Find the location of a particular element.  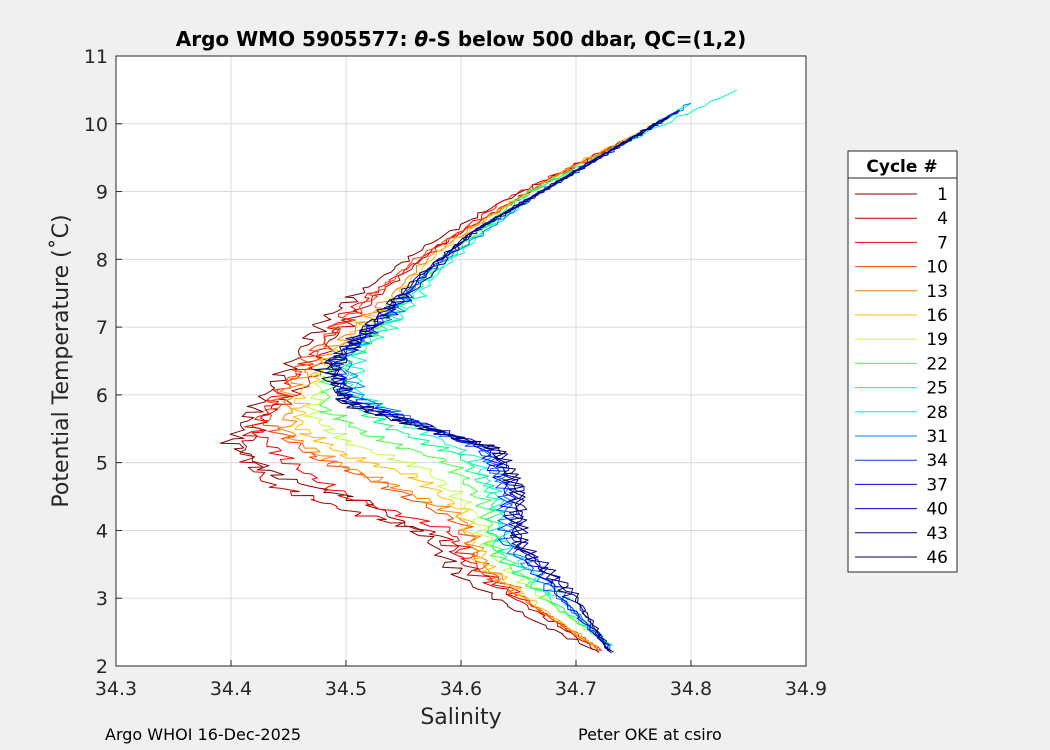

y-tick-label: 8 is located at coordinates (102, 260).